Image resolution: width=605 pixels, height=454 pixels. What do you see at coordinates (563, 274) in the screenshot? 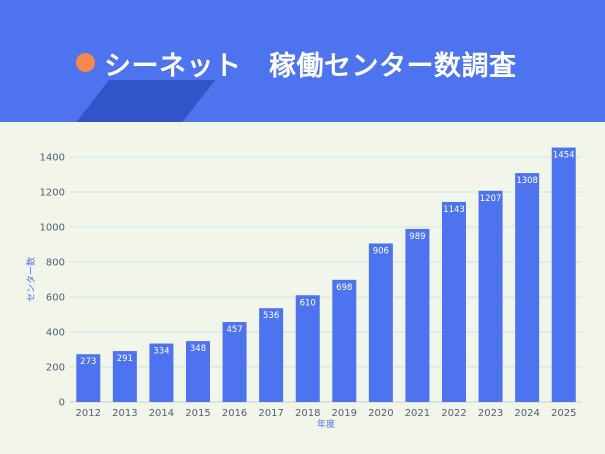
I see `bar-2025` at bounding box center [563, 274].